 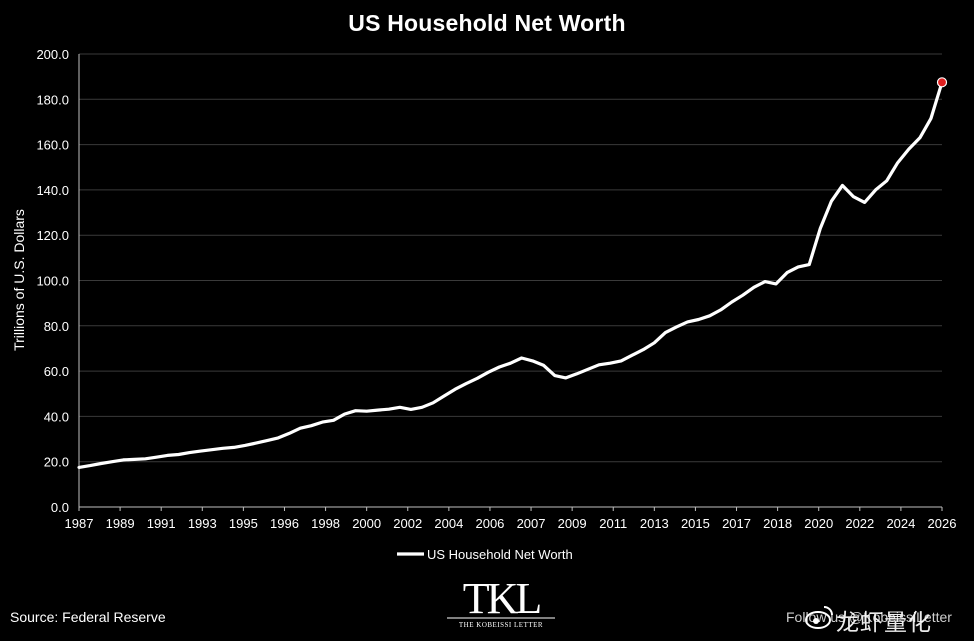 What do you see at coordinates (79, 523) in the screenshot?
I see `x-tick-label: 1987` at bounding box center [79, 523].